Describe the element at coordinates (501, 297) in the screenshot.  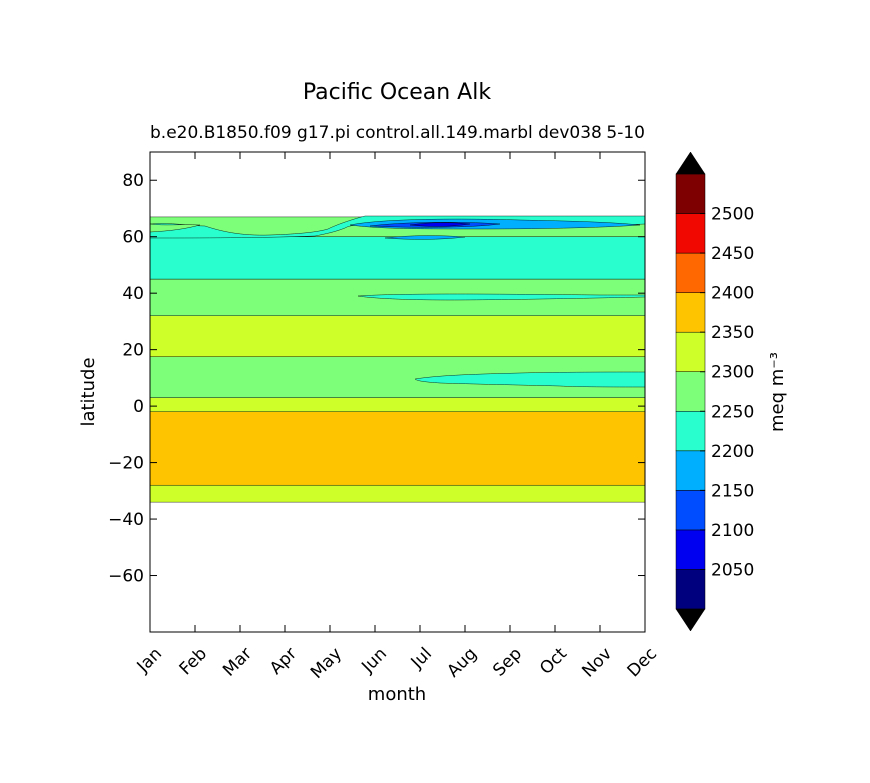
I see `contour-feature-40n-intrusion` at that location.